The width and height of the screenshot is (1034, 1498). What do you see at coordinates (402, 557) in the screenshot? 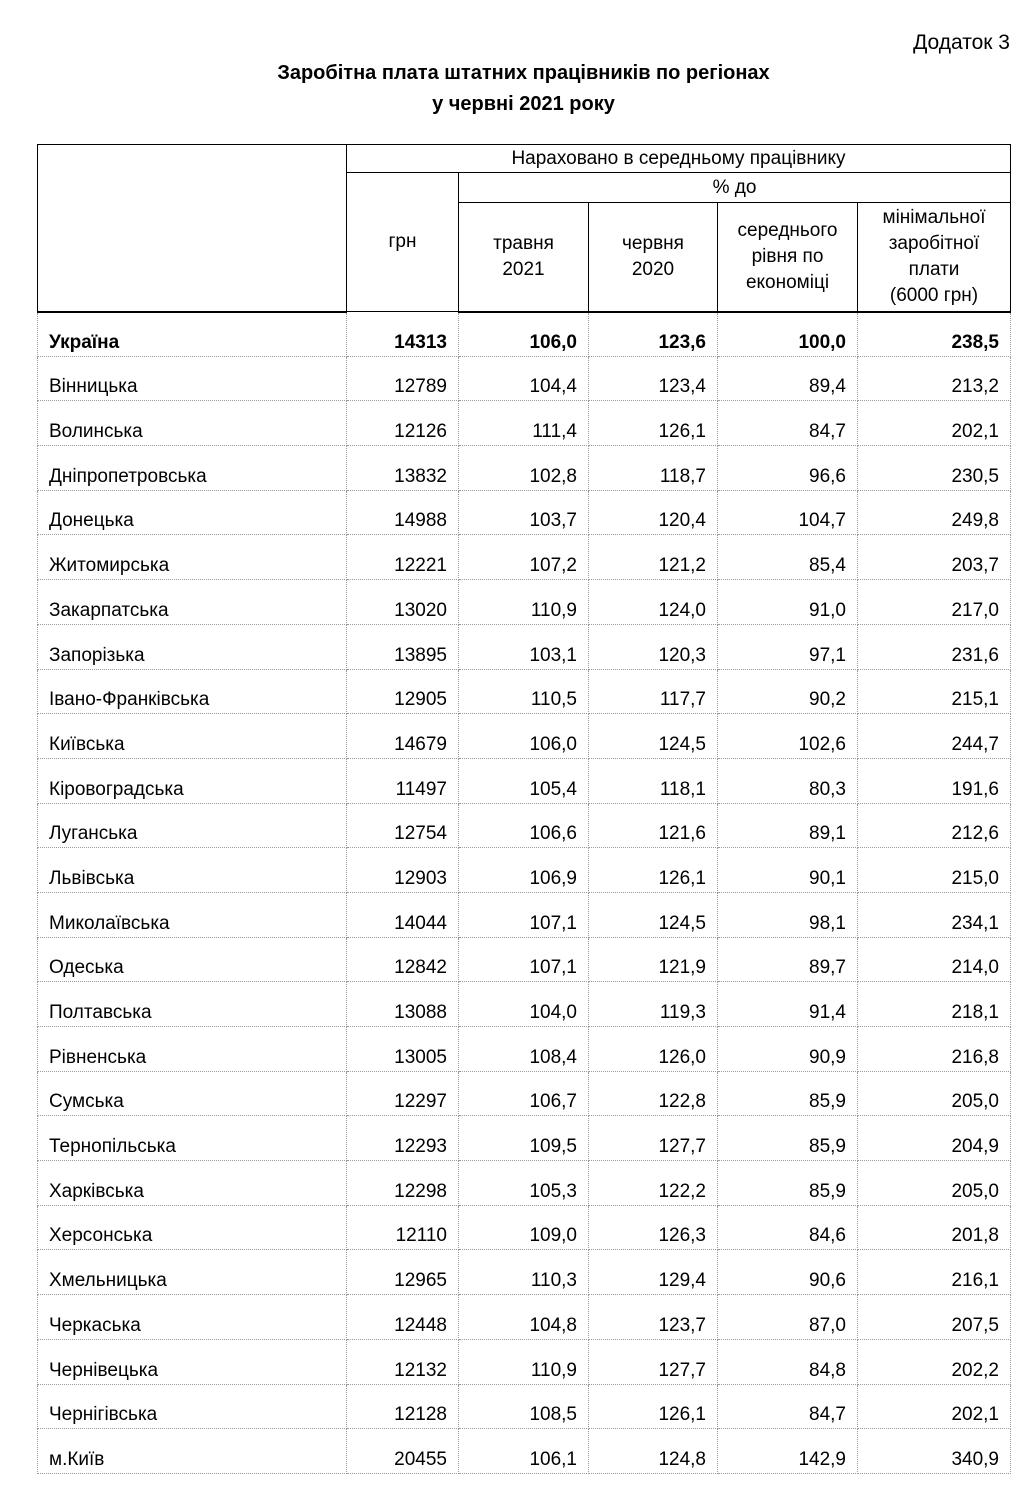
I see `uah-value-cell: 12221` at bounding box center [402, 557].